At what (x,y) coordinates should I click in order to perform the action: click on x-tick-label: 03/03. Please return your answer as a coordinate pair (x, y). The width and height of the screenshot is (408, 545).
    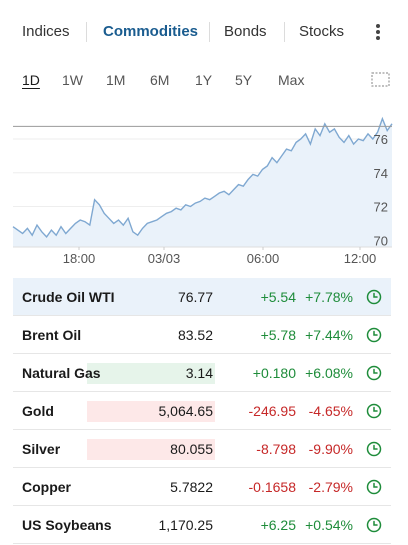
    Looking at the image, I should click on (164, 258).